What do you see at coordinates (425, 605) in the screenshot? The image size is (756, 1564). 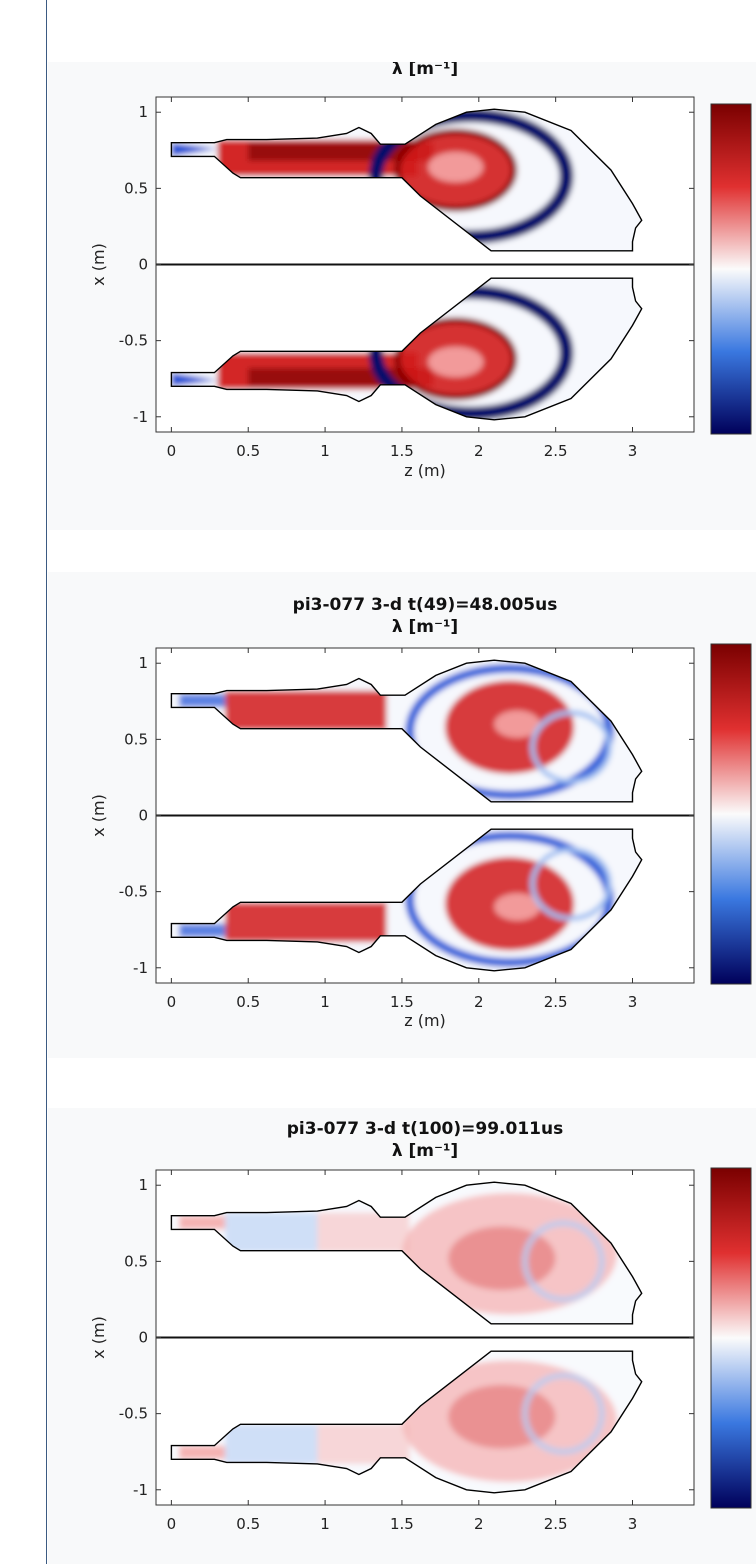 I see `chart-title: pi3-077 3-d t(49)=48.005us` at bounding box center [425, 605].